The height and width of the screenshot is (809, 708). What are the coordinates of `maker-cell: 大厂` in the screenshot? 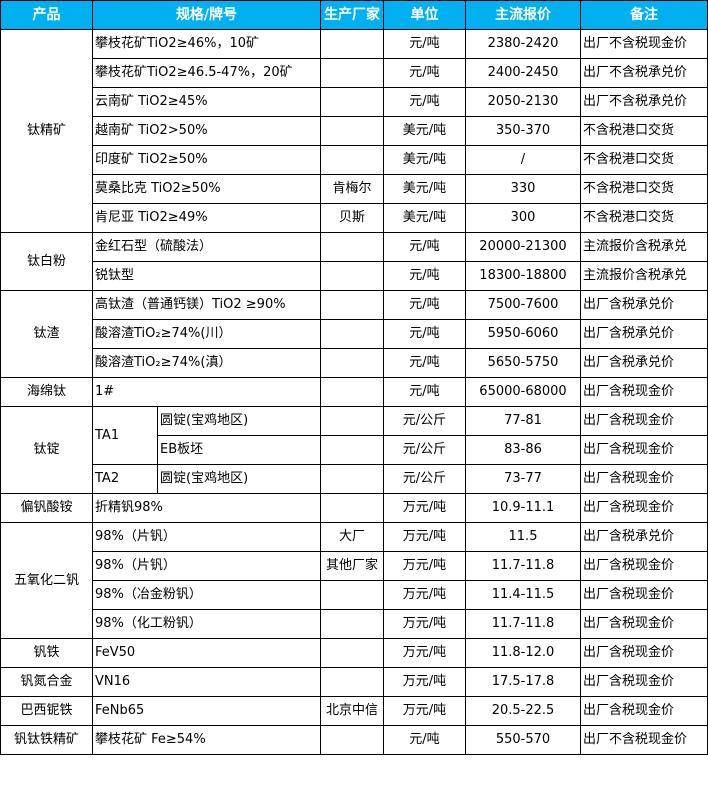 It's located at (352, 537).